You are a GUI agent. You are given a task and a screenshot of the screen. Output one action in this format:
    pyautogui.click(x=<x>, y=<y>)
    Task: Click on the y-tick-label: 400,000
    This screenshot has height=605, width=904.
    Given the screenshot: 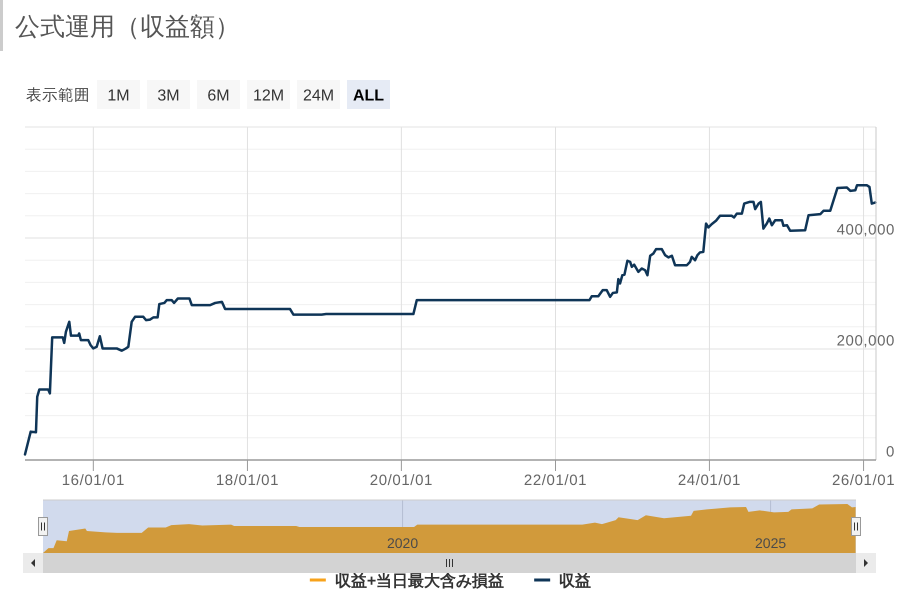 What is the action you would take?
    pyautogui.click(x=865, y=230)
    